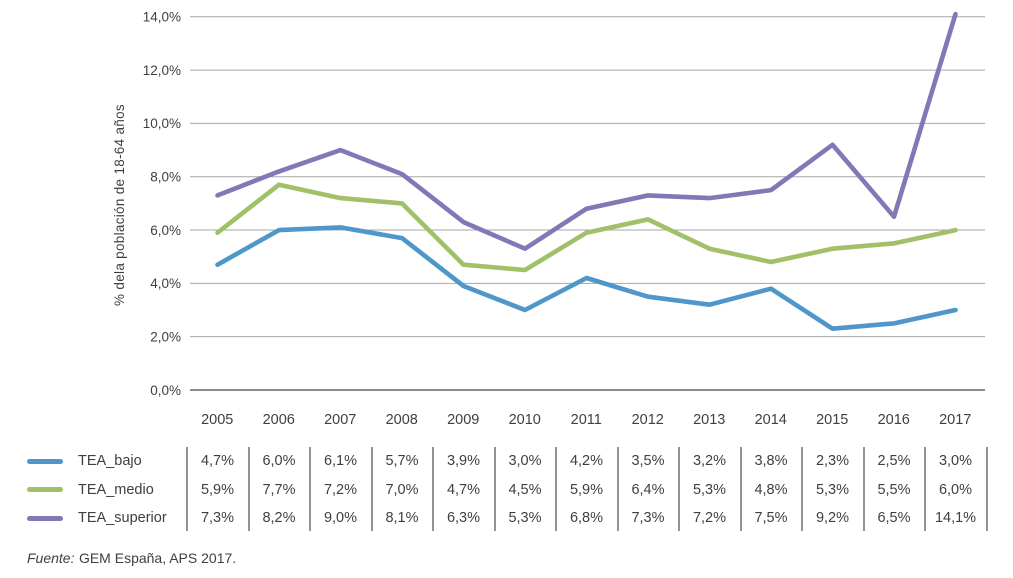  I want to click on table-cell: 8,2%, so click(279, 518).